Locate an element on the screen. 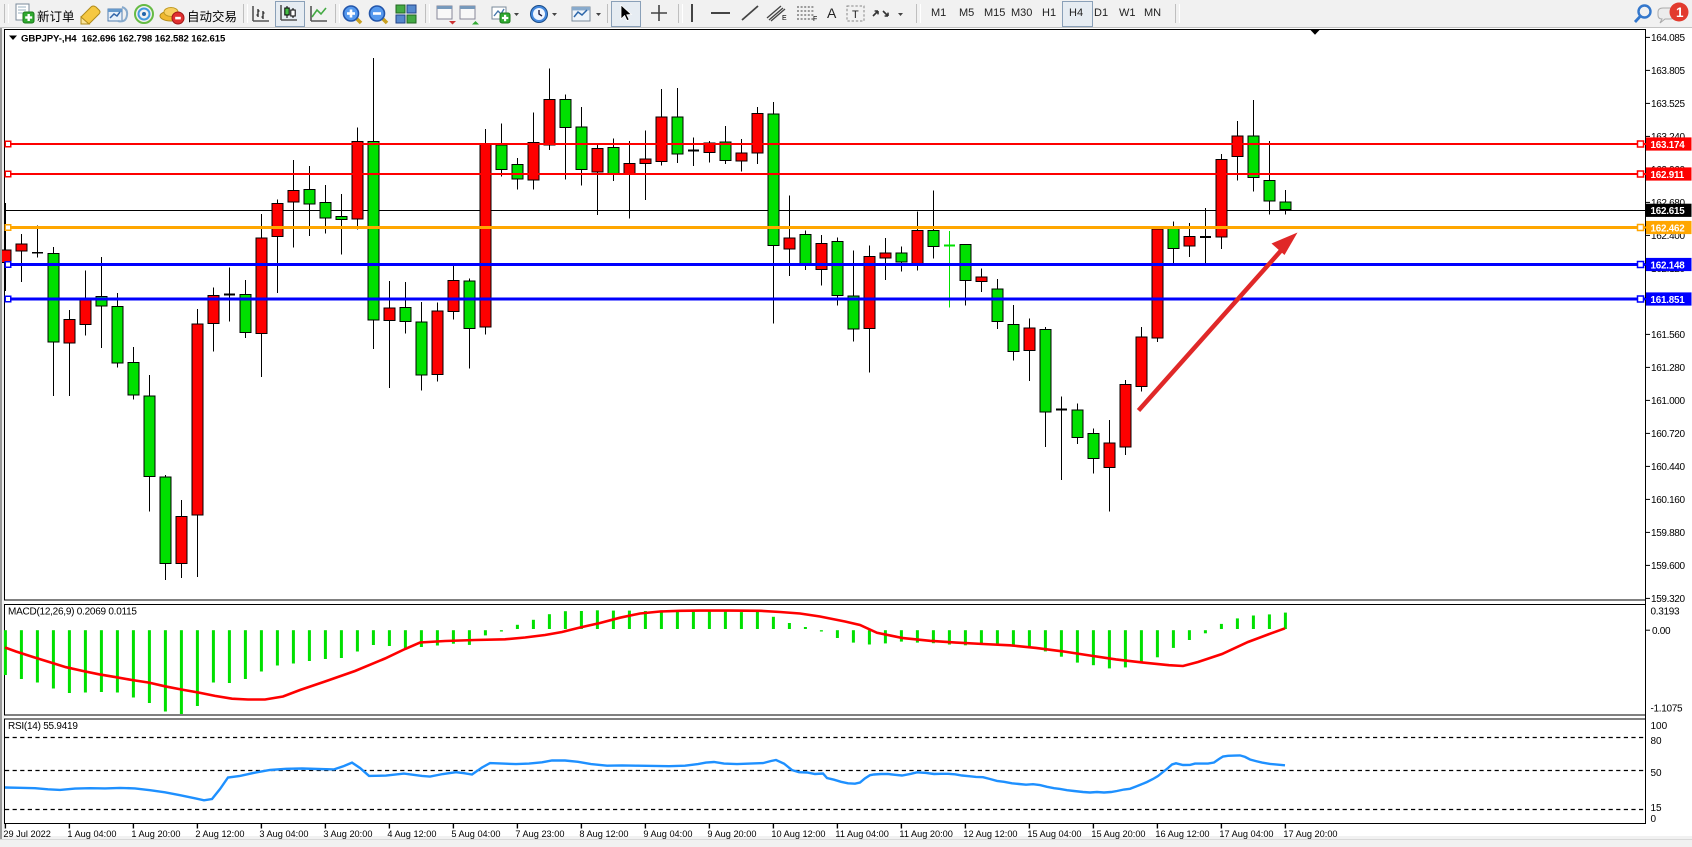 The height and width of the screenshot is (847, 1692). svg-text: 162.680 is located at coordinates (1668, 203).